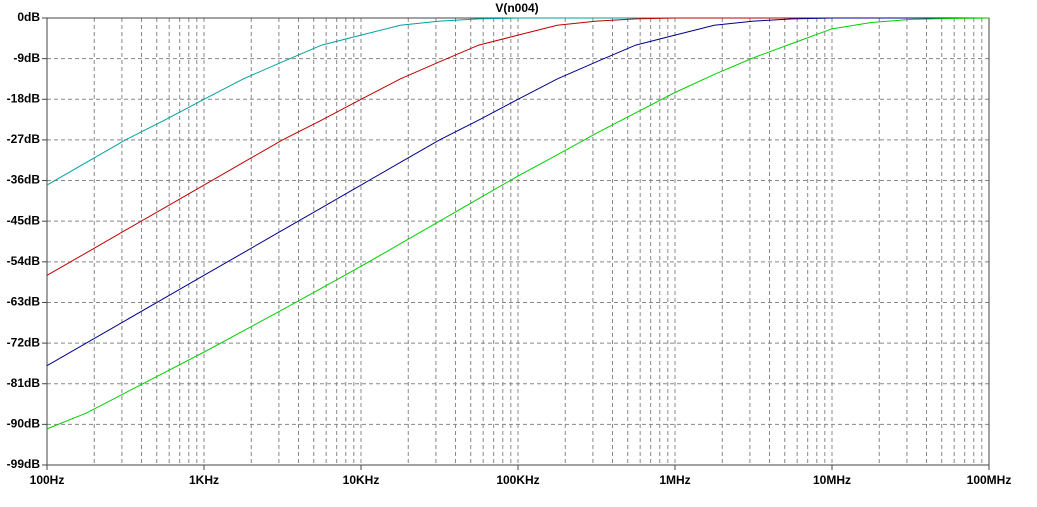 The width and height of the screenshot is (1037, 507). I want to click on x-tick-label: 10MHz, so click(832, 480).